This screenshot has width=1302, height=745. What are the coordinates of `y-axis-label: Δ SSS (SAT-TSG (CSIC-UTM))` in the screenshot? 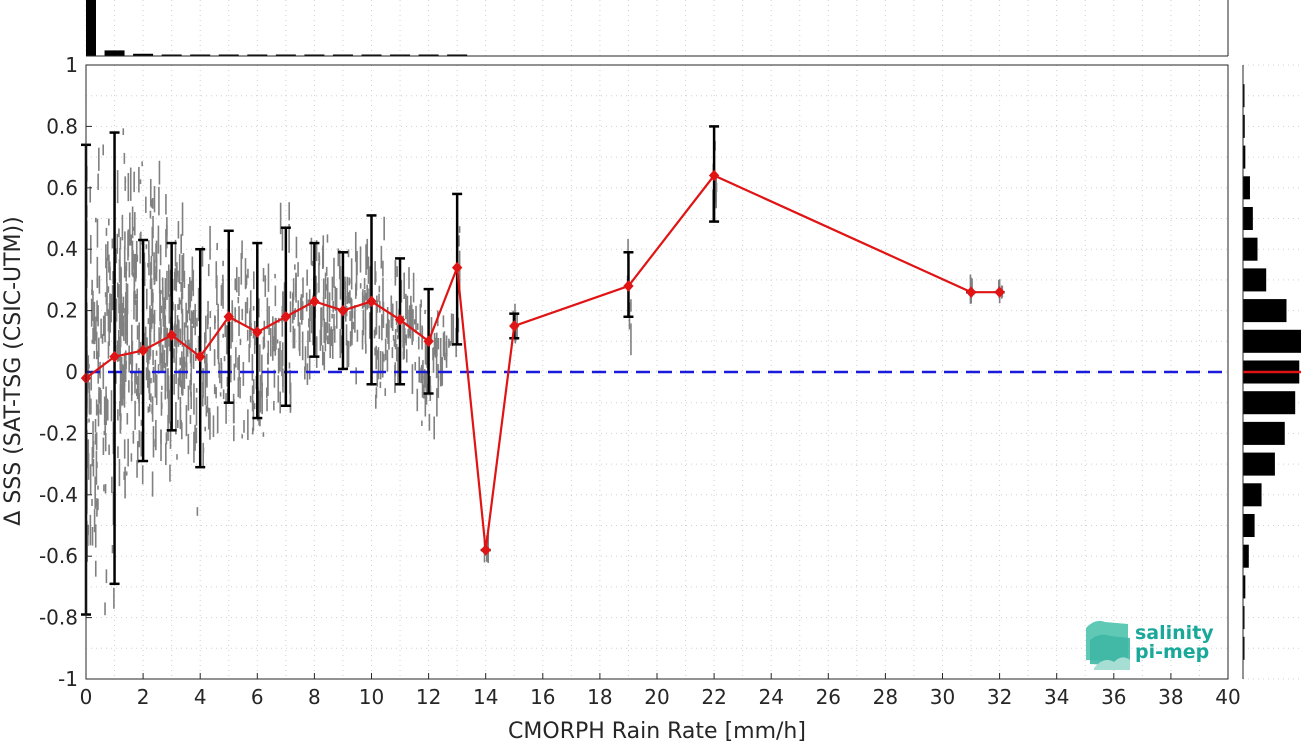 It's located at (13, 370).